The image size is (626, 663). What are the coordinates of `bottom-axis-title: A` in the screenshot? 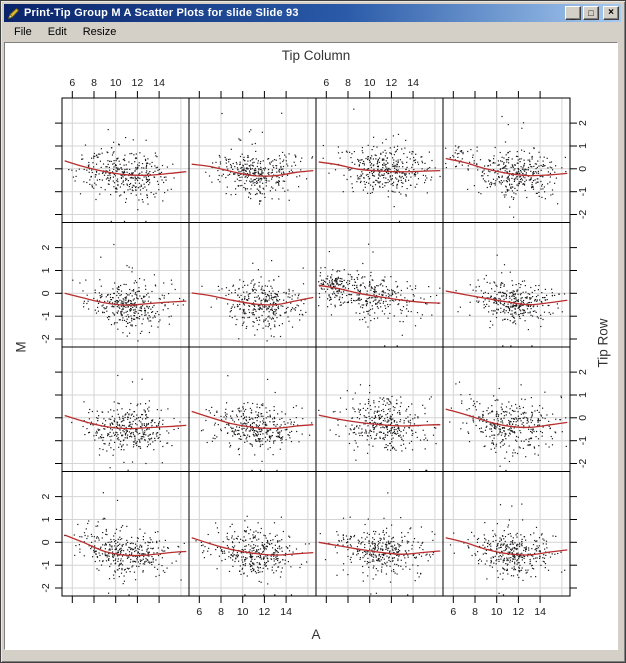 It's located at (316, 634).